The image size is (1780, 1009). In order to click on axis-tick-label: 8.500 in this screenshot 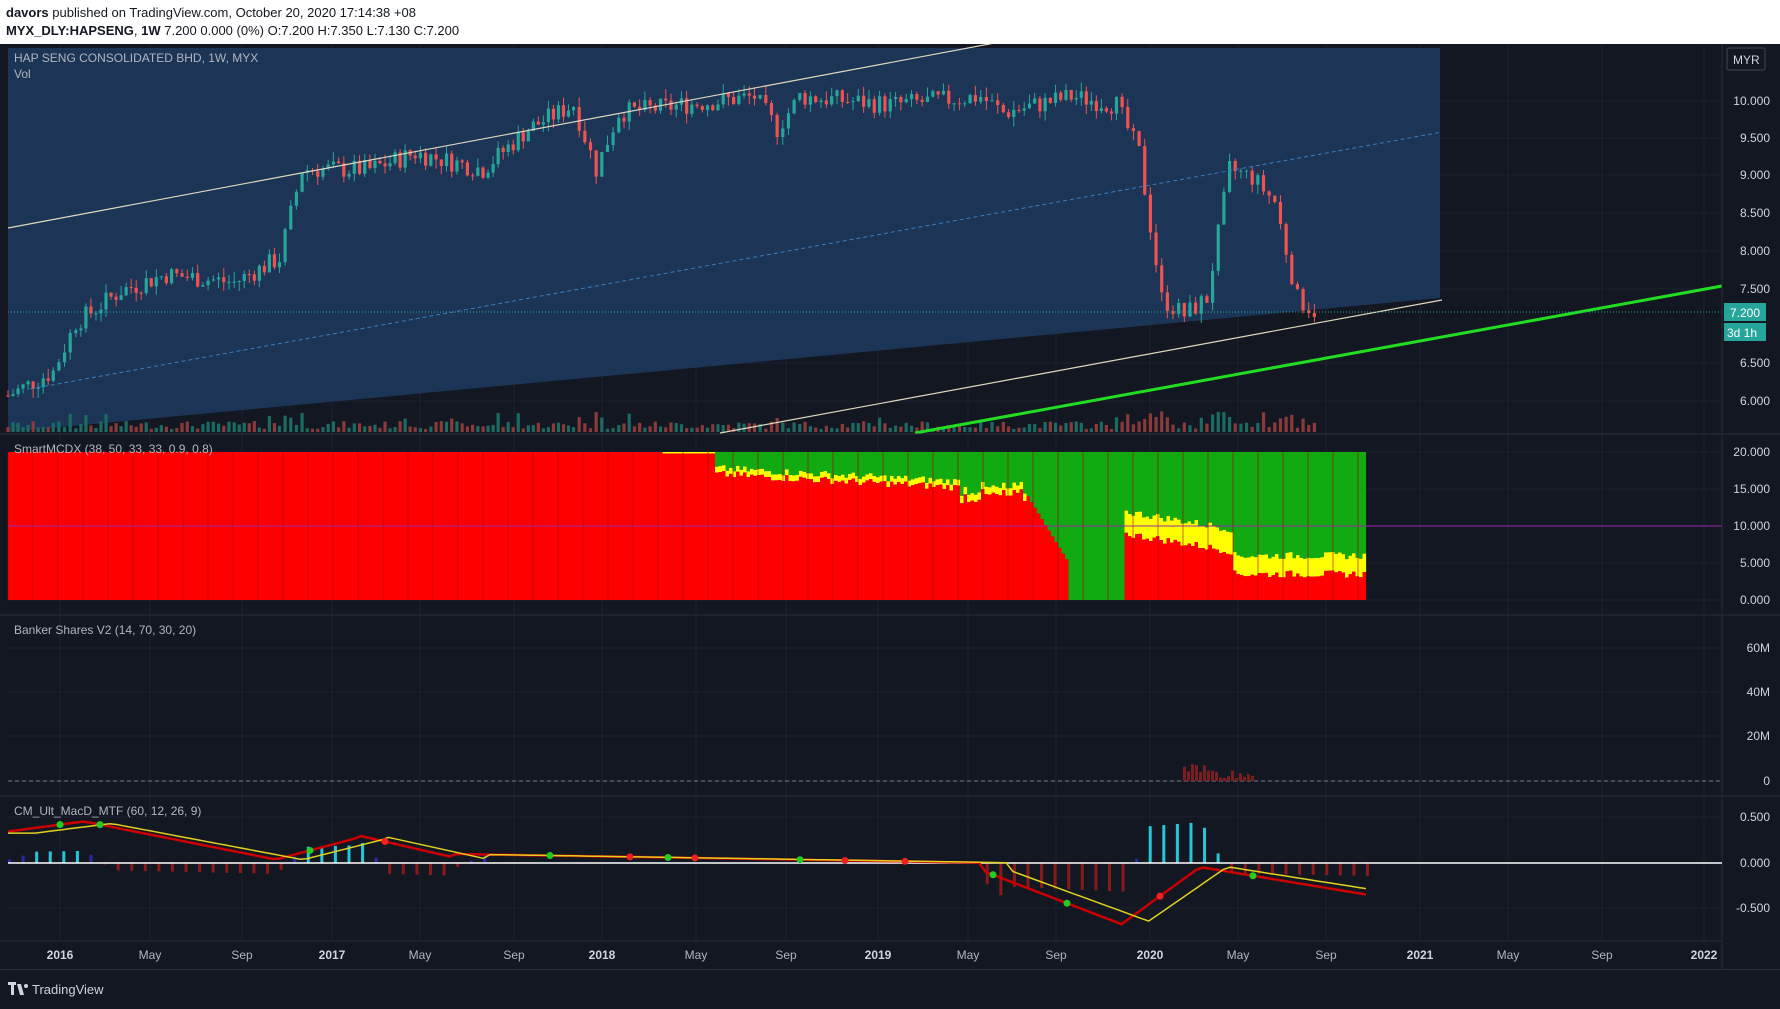, I will do `click(1755, 213)`.